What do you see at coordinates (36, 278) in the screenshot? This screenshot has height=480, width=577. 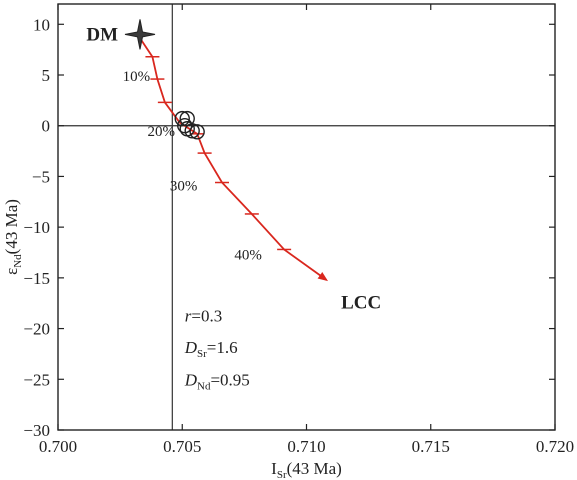 I see `y-tick-label: −15` at bounding box center [36, 278].